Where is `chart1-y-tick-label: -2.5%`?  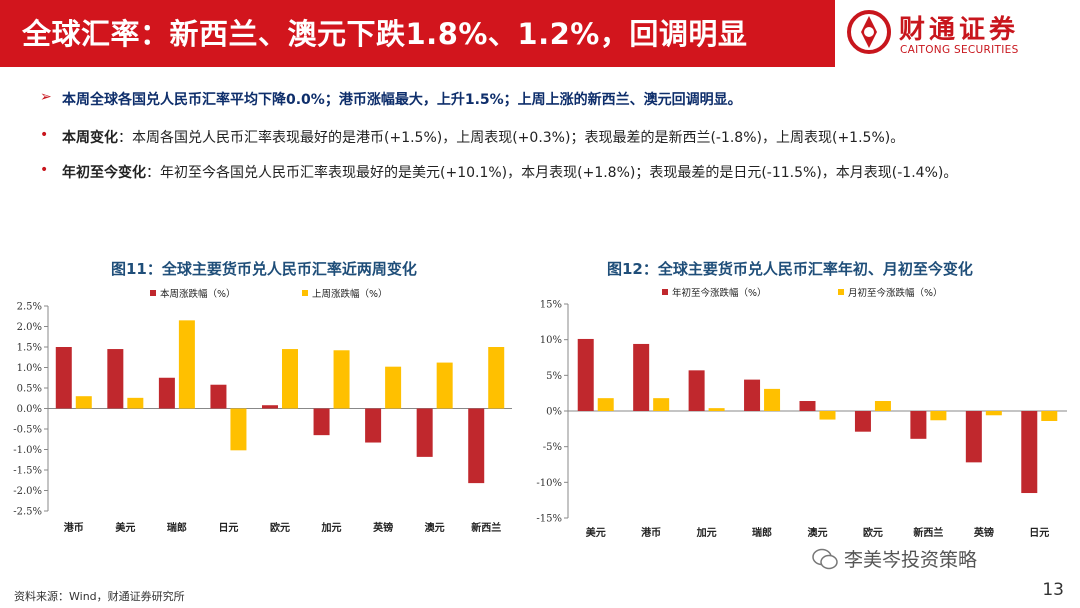
chart1-y-tick-label: -2.5% is located at coordinates (27, 512).